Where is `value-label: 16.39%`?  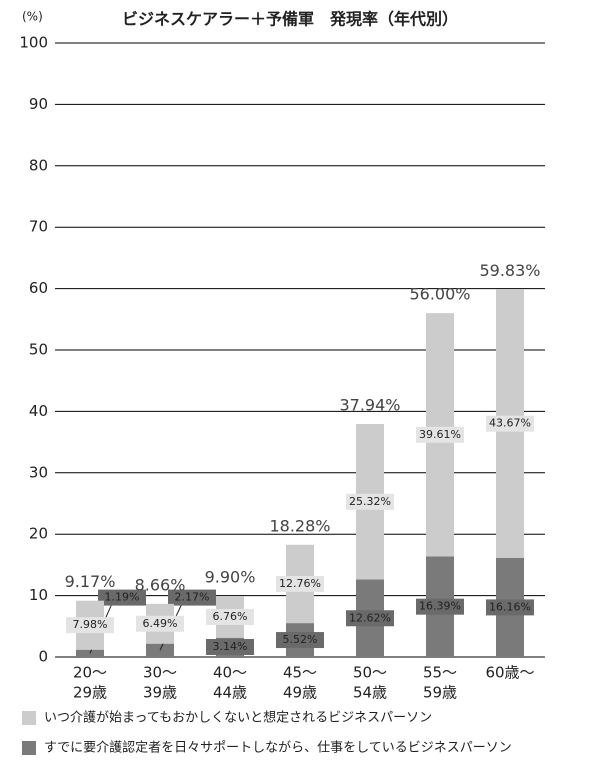 value-label: 16.39% is located at coordinates (440, 606).